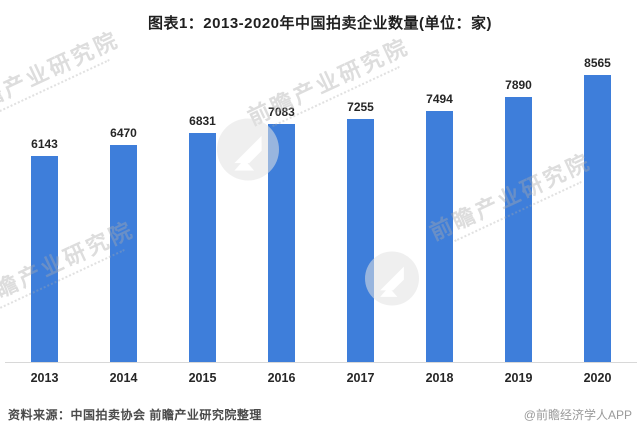 The image size is (640, 435). I want to click on bar-value-label: 6470, so click(123, 133).